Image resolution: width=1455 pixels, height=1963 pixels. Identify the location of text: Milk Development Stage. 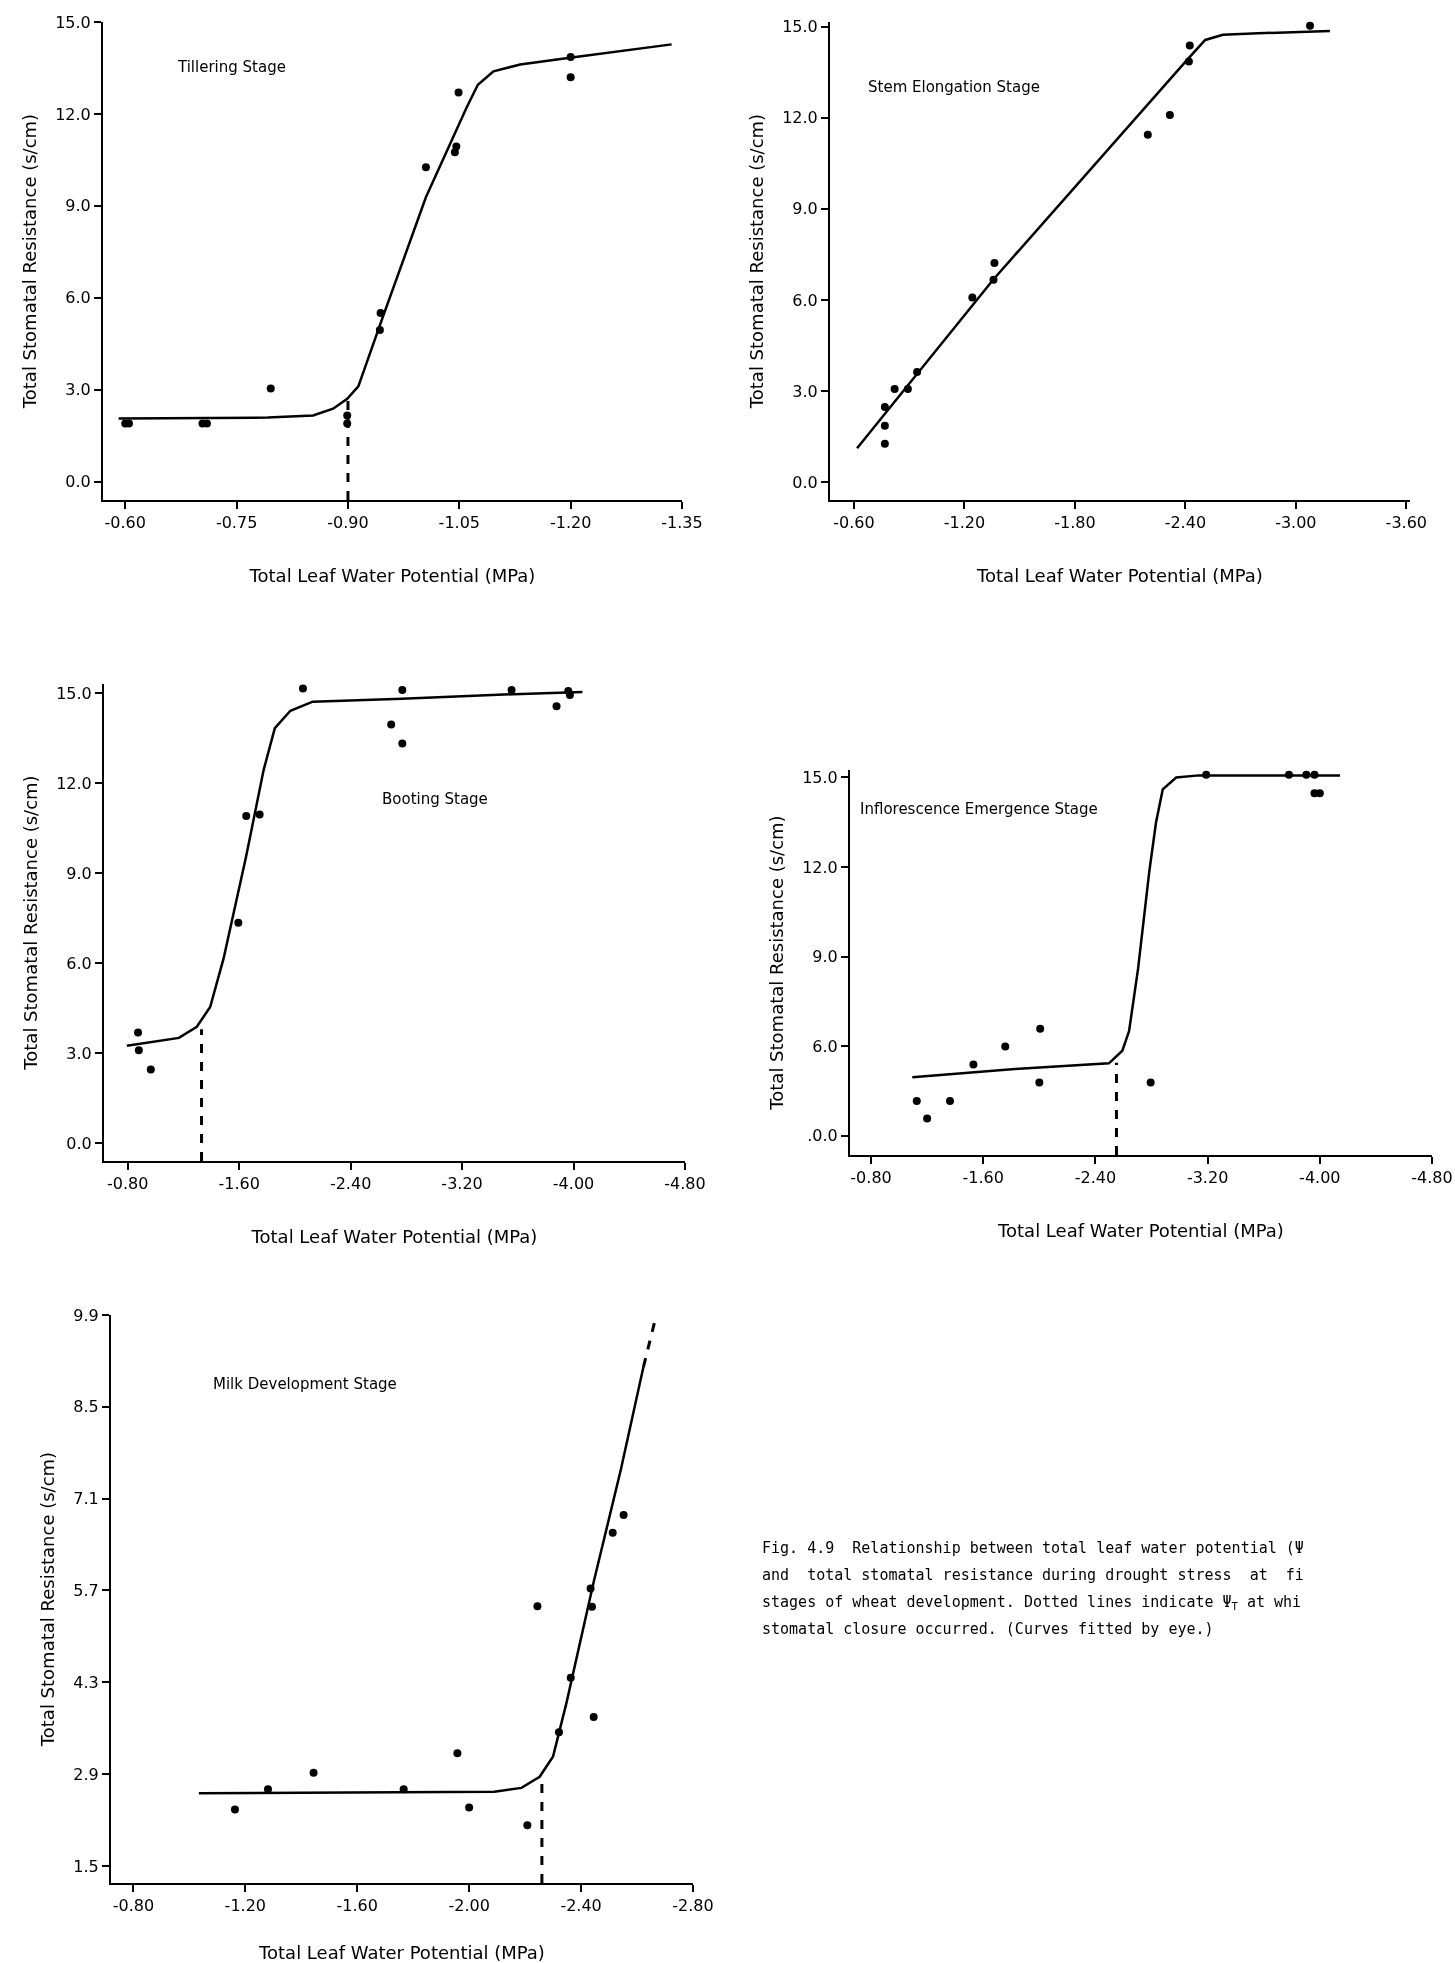
(305, 1384).